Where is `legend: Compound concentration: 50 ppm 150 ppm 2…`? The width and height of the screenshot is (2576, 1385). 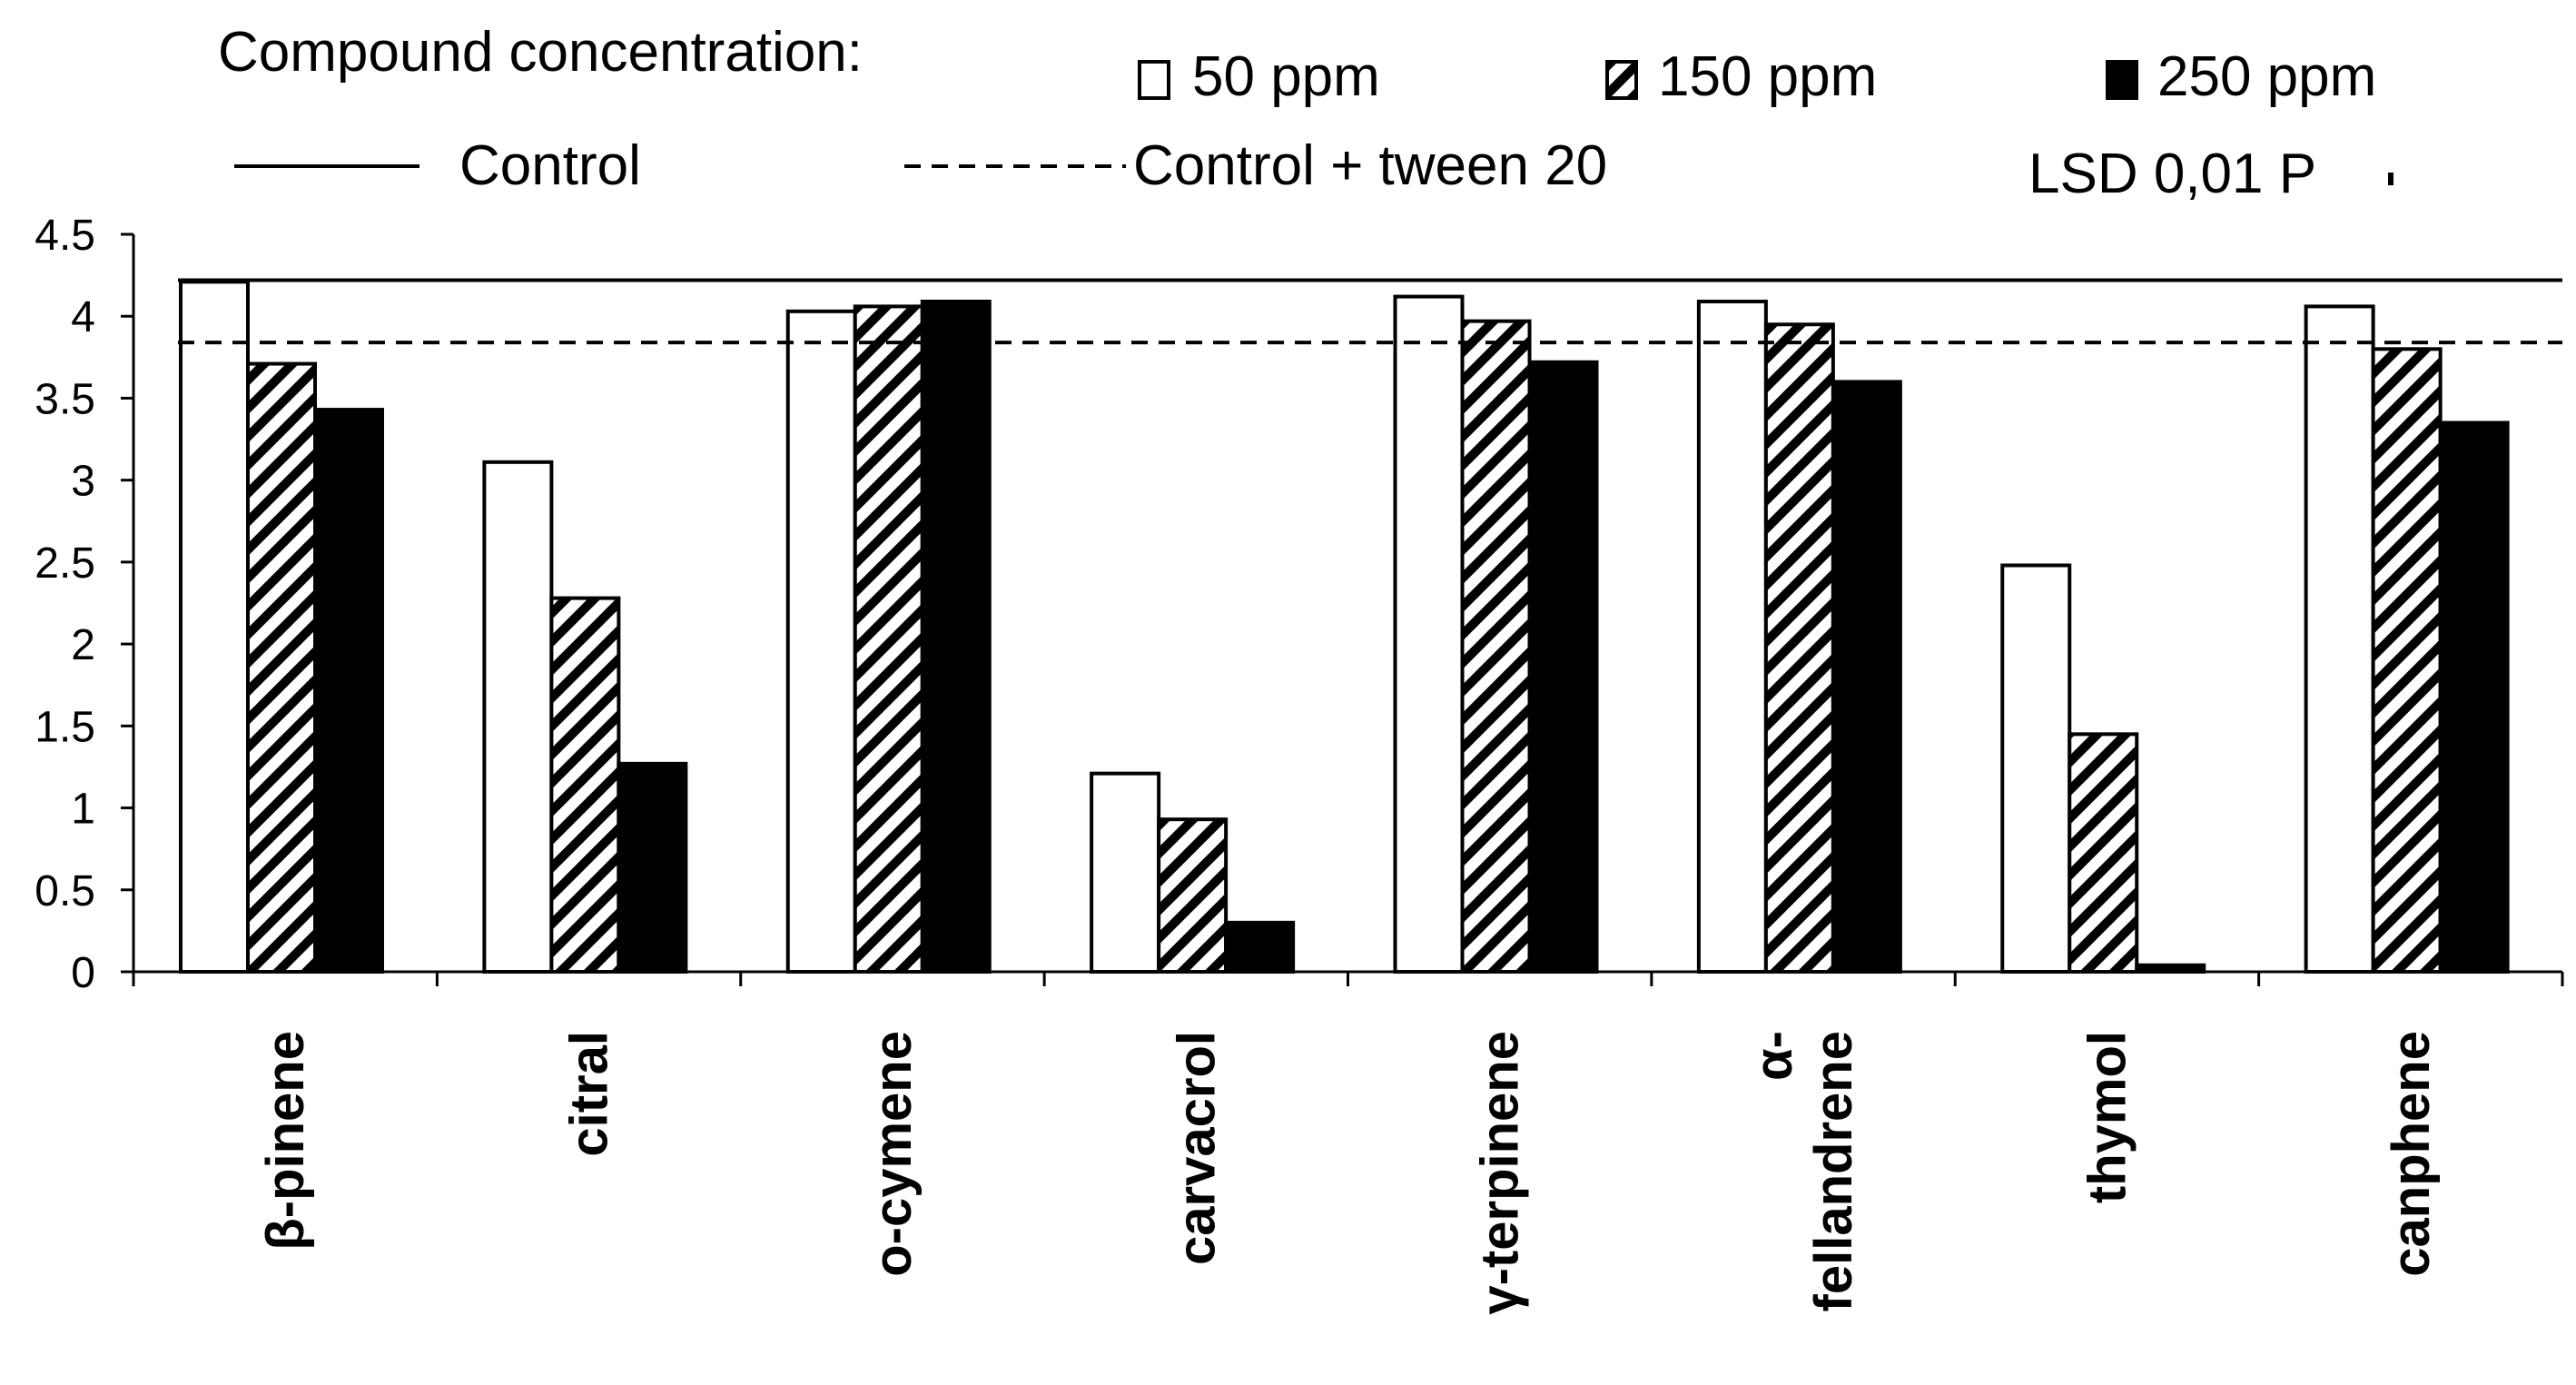
legend: Compound concentration: 50 ppm 150 ppm 2… is located at coordinates (1305, 113).